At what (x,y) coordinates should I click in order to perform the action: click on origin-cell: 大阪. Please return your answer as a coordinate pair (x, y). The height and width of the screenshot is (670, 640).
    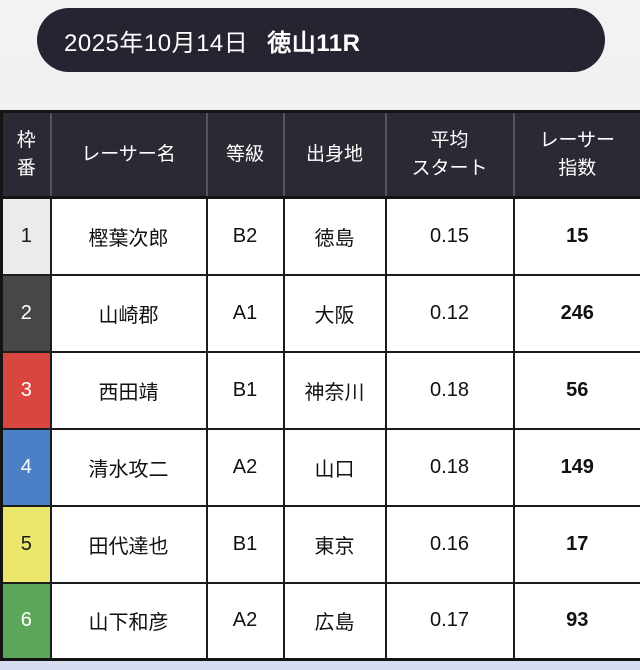
    Looking at the image, I should click on (334, 313).